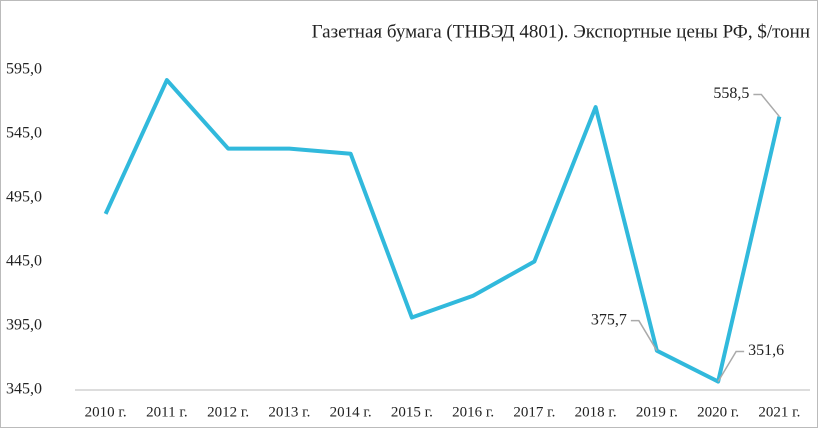 The image size is (818, 428). I want to click on y-tick-label: 345,0, so click(24, 389).